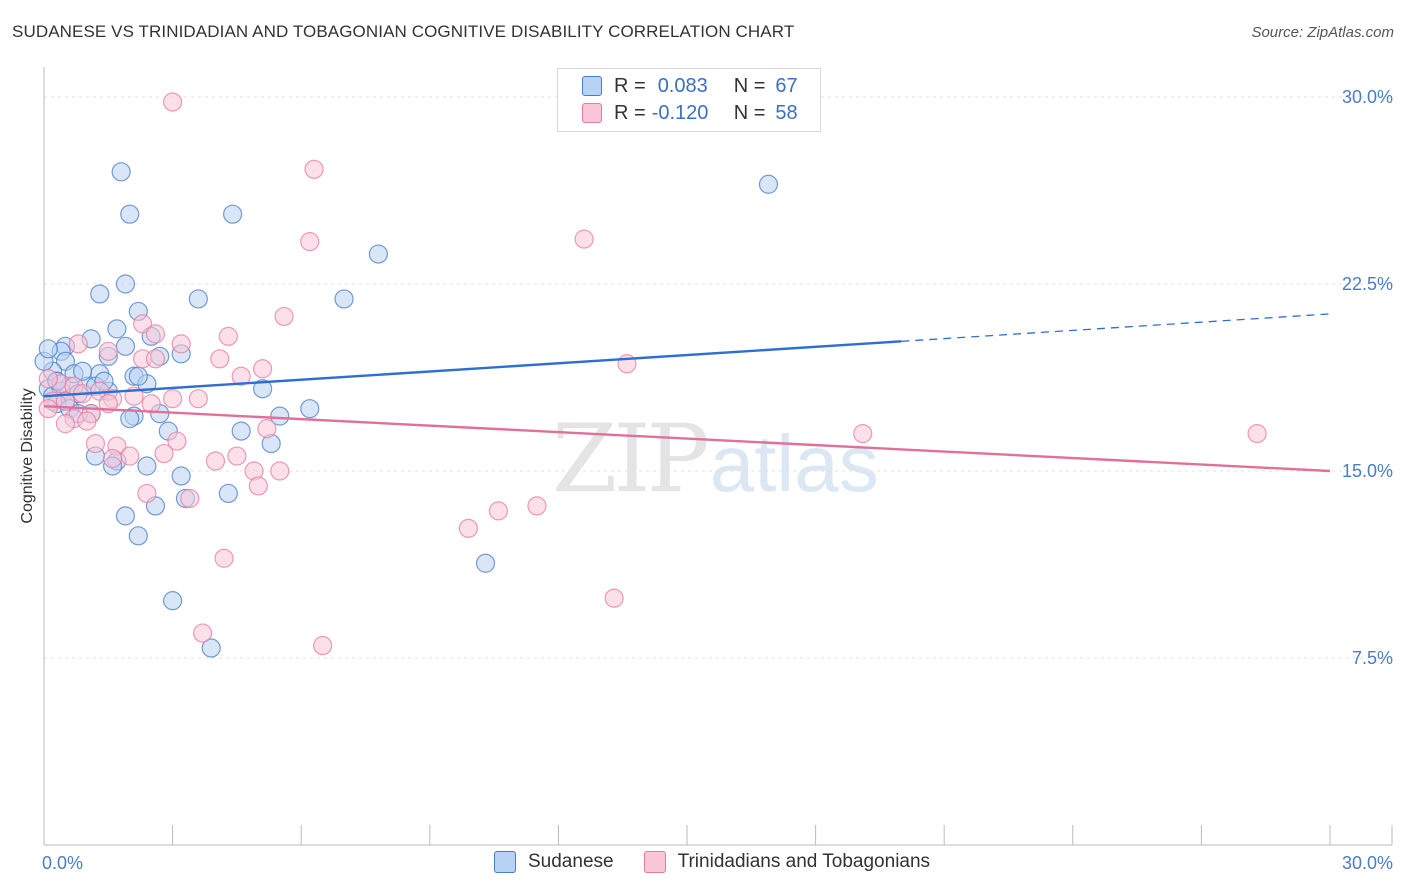 The image size is (1406, 892). Describe the element at coordinates (689, 100) in the screenshot. I see `stats-legend: R = 0.083 N = 67 R = -0.120 N = 58` at that location.